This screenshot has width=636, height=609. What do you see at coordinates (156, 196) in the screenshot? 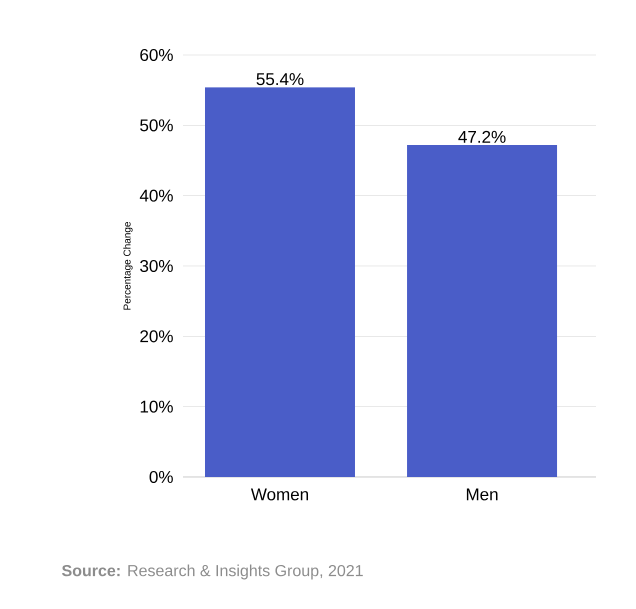
I see `y-tick-label: 40%` at bounding box center [156, 196].